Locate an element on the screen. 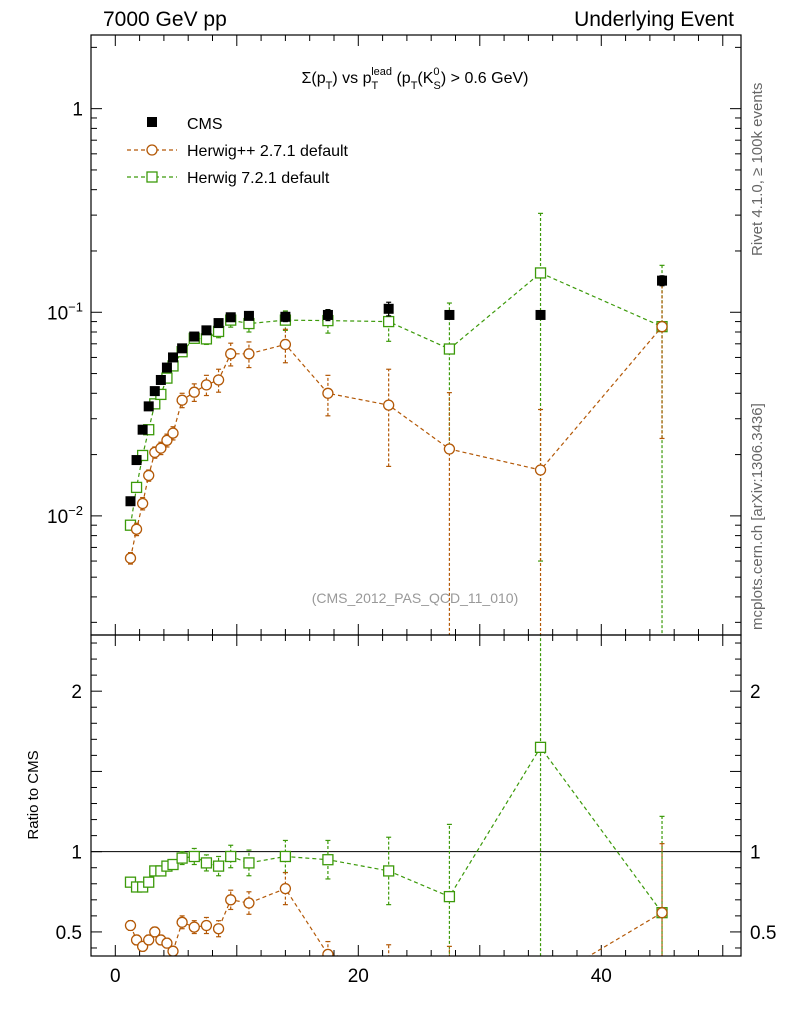 The width and height of the screenshot is (786, 1024). y-tick-label: 1 is located at coordinates (77, 110).